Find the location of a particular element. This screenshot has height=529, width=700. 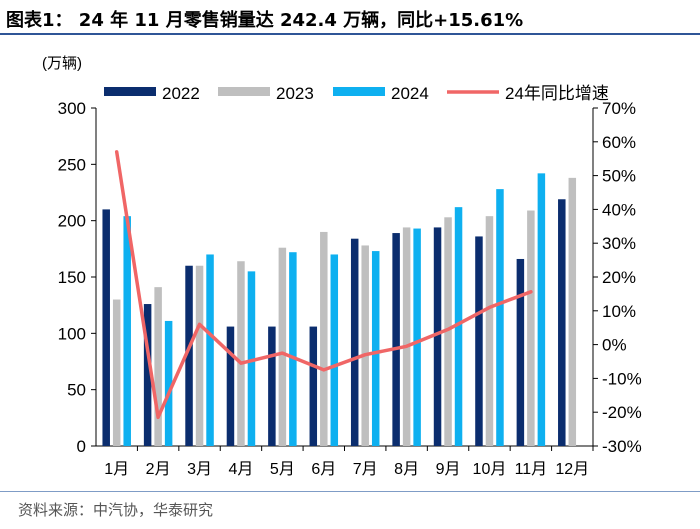

footer-rule is located at coordinates (350, 491).